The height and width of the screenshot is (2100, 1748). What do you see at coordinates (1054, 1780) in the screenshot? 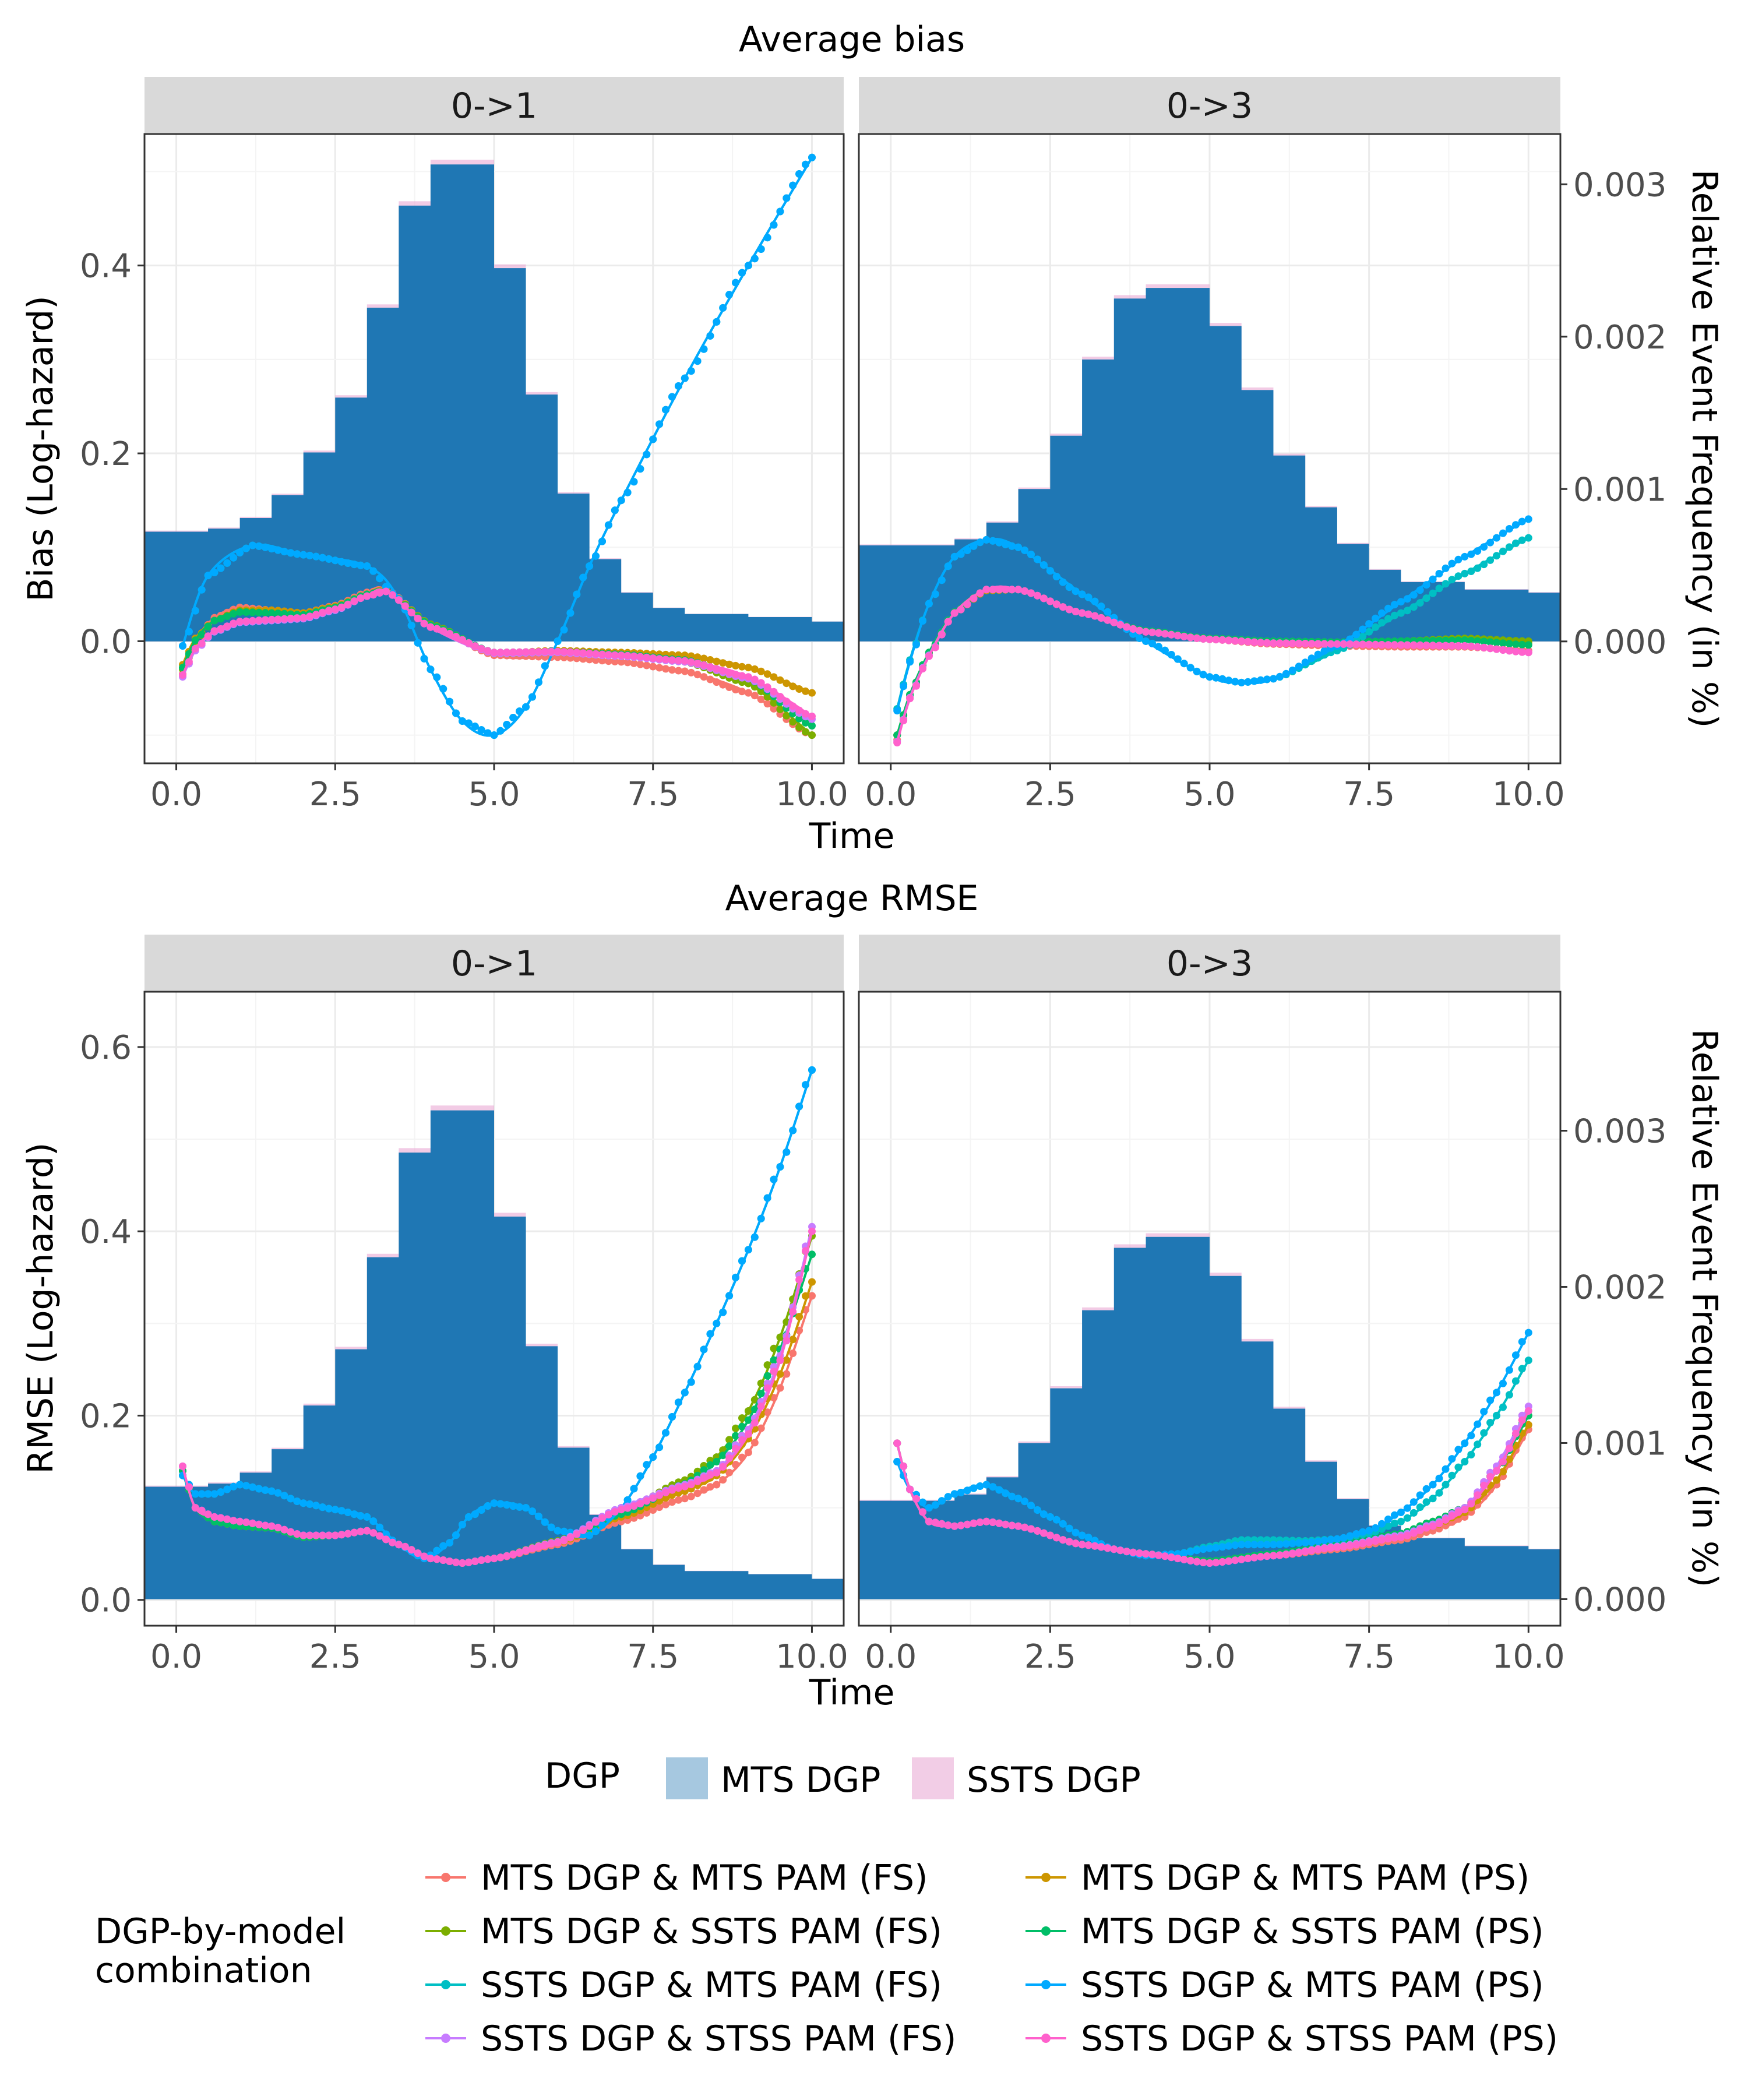
I see `legend-fill-label: SSTS DGP` at bounding box center [1054, 1780].